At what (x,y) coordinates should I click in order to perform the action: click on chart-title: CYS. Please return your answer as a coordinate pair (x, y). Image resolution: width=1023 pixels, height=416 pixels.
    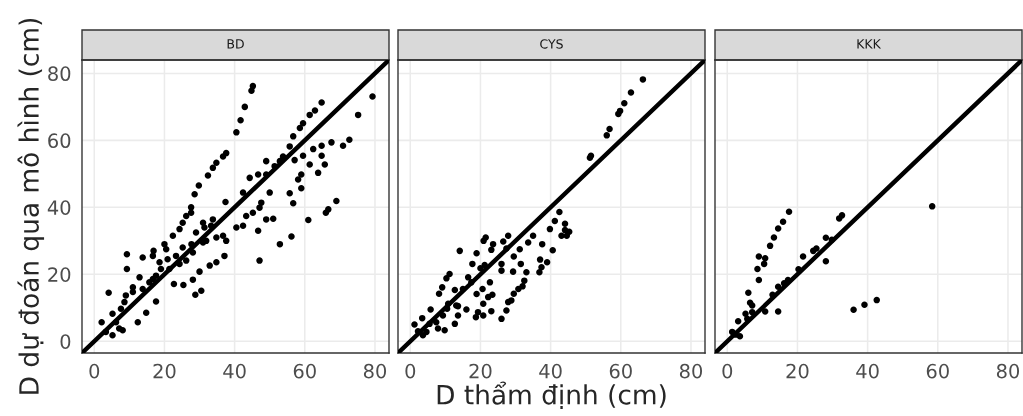
    Looking at the image, I should click on (551, 44).